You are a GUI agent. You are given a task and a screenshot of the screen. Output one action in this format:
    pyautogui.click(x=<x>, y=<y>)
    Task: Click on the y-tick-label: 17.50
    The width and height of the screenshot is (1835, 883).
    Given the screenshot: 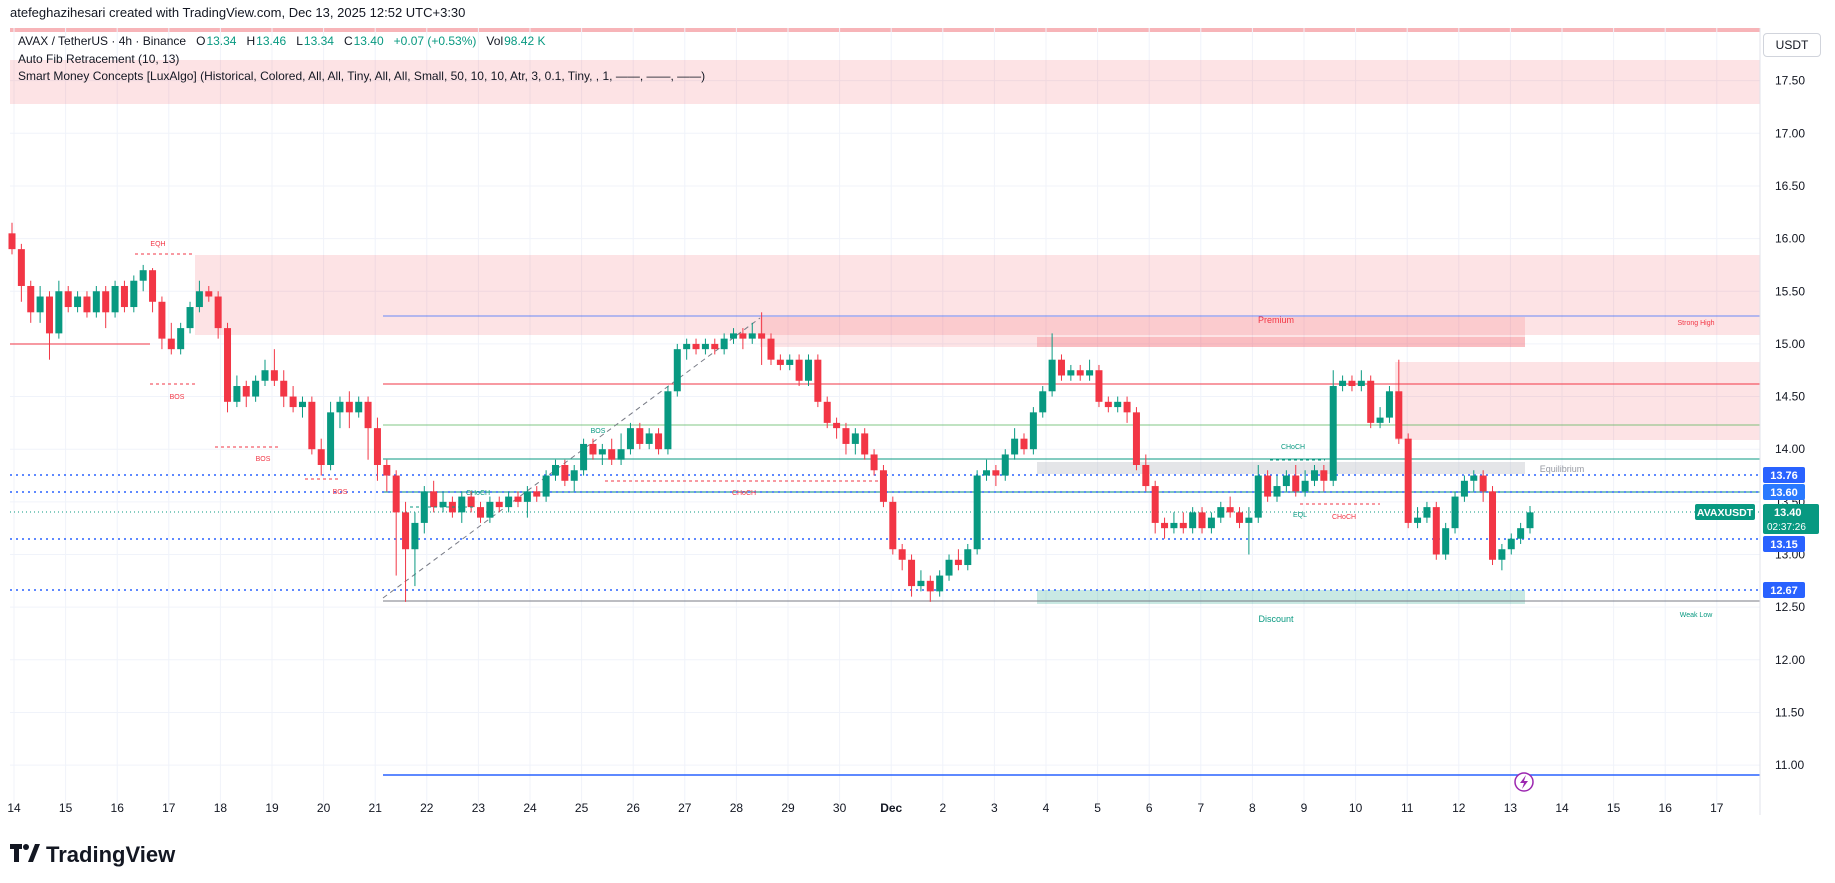 What is the action you would take?
    pyautogui.click(x=1790, y=81)
    